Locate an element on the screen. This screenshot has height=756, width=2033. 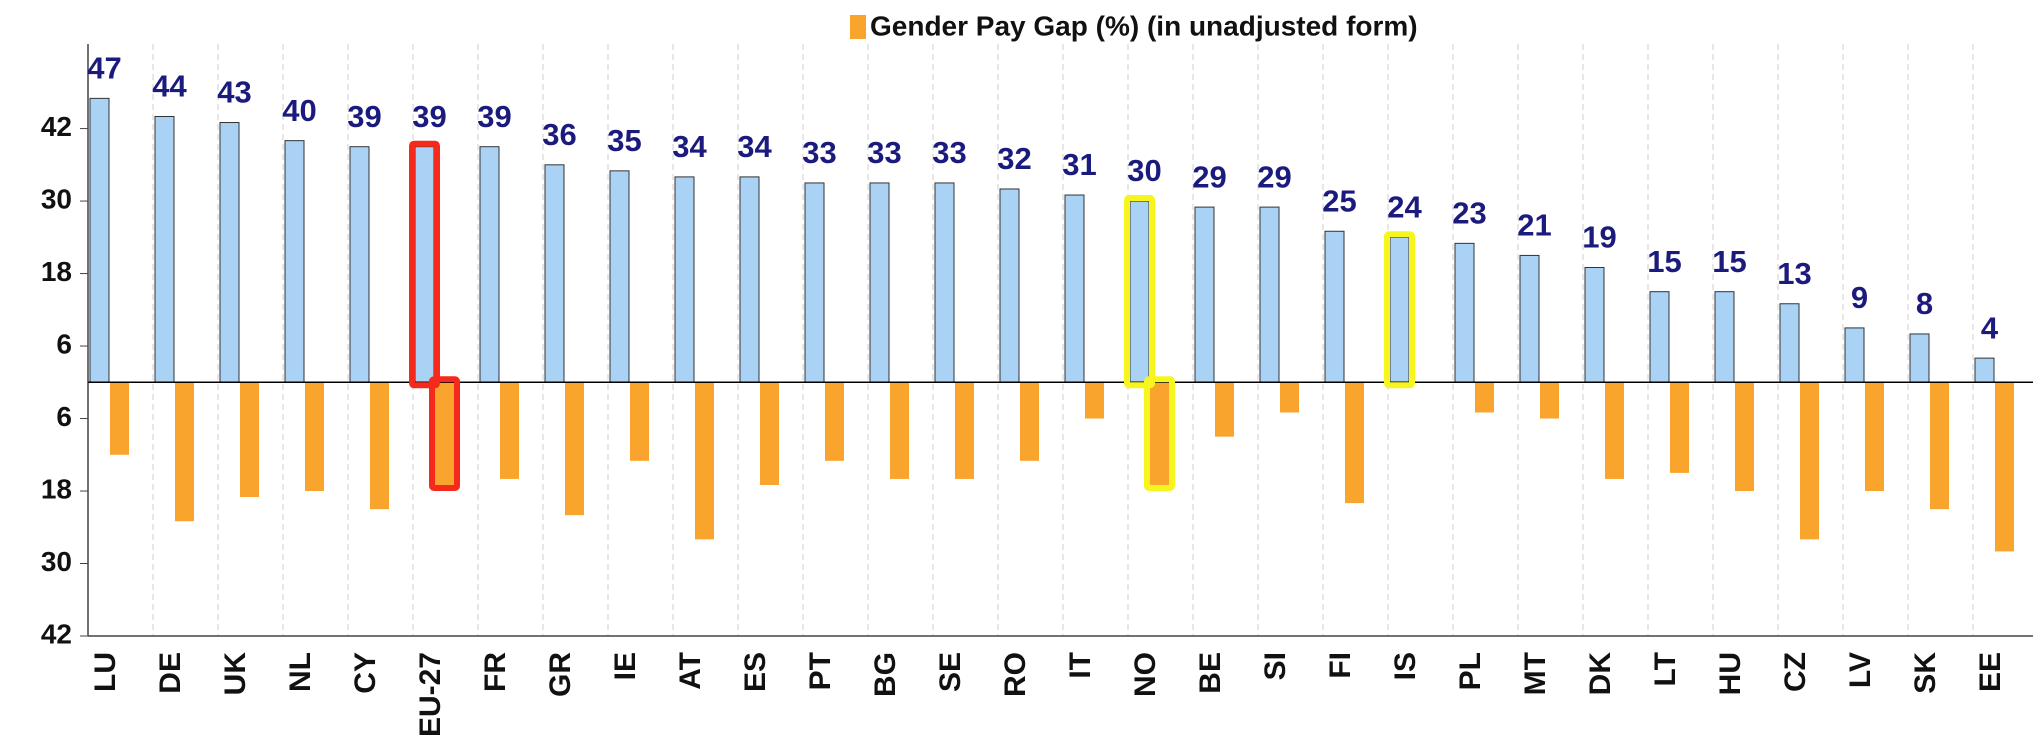
x-tick-label: SI is located at coordinates (1275, 666).